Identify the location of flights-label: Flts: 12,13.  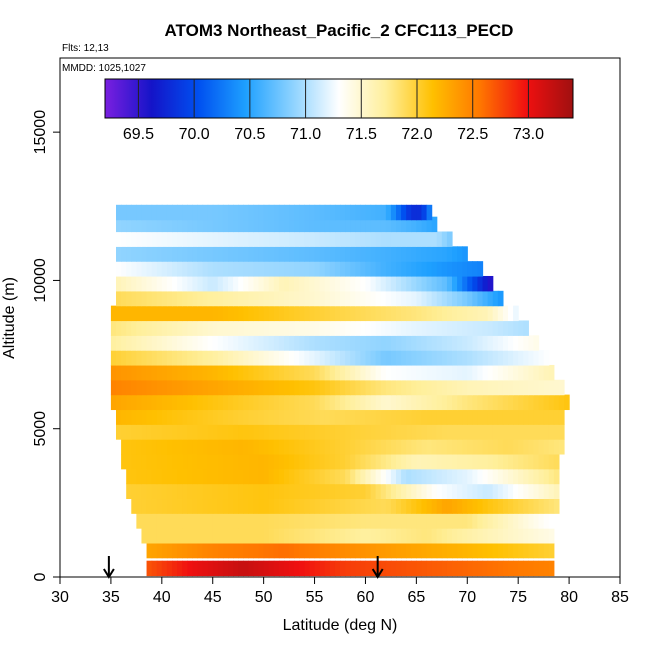
(85, 48).